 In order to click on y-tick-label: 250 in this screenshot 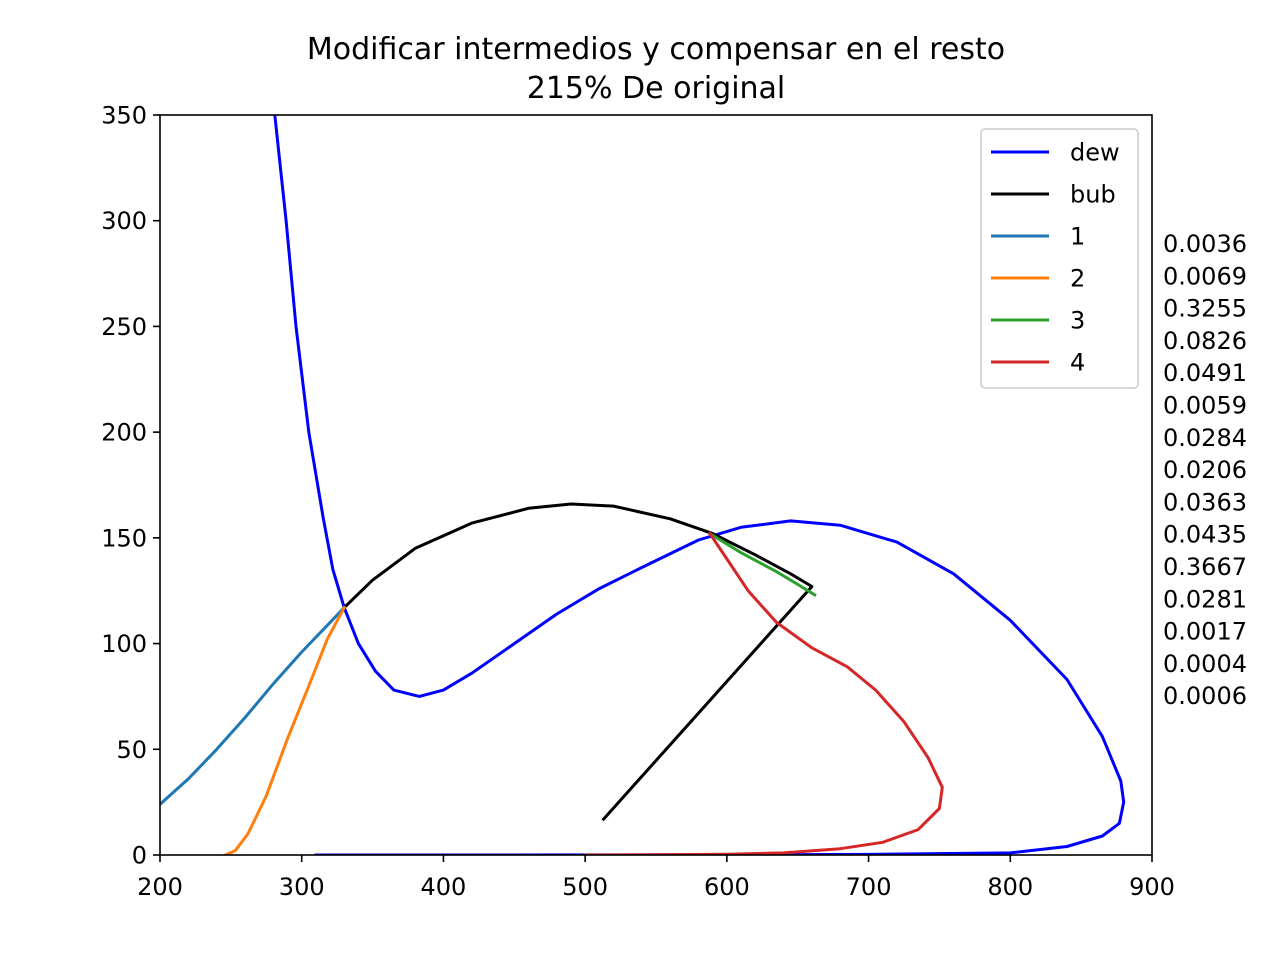, I will do `click(124, 327)`.